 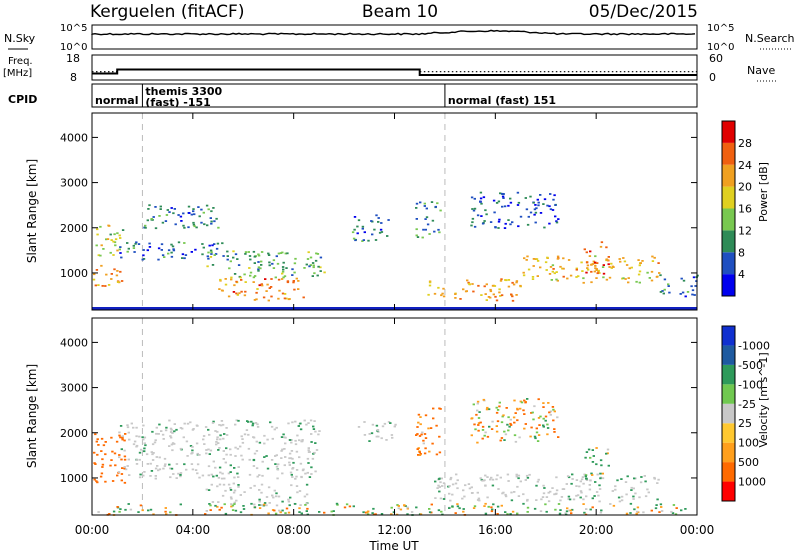 What do you see at coordinates (741, 274) in the screenshot?
I see `colorbar-tick-label: 4` at bounding box center [741, 274].